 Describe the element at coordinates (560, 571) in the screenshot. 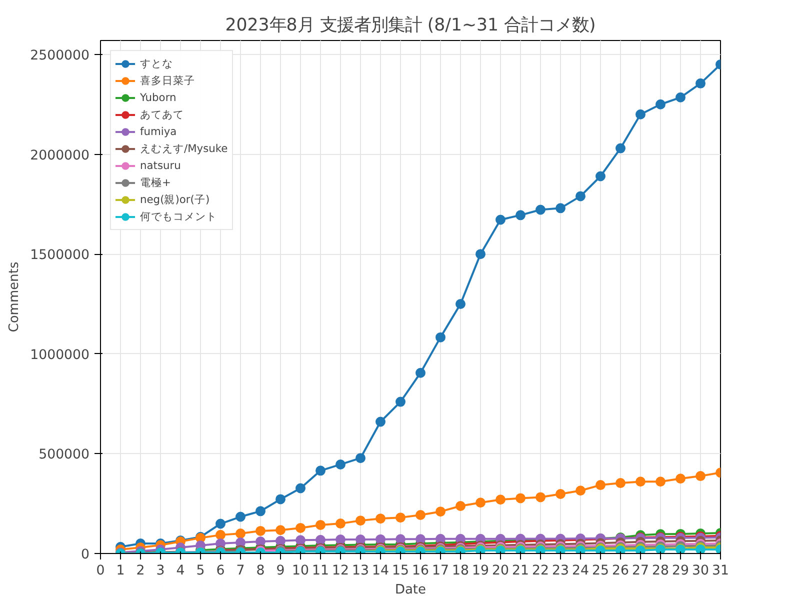

I see `x-tick-label: 23` at that location.